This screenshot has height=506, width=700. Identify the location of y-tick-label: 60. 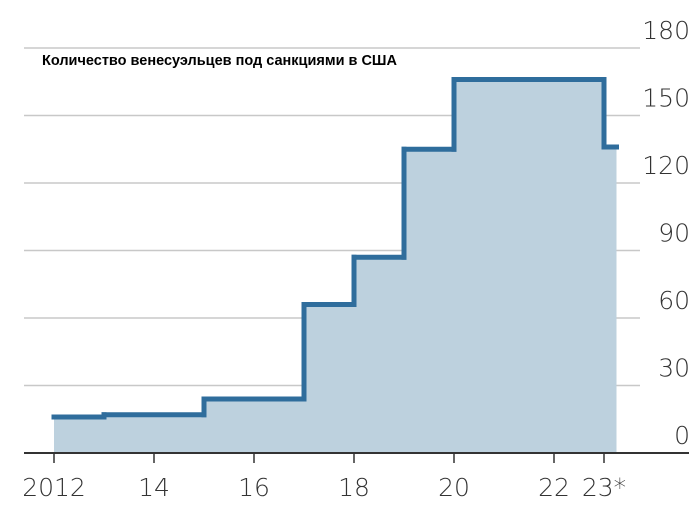
(674, 300).